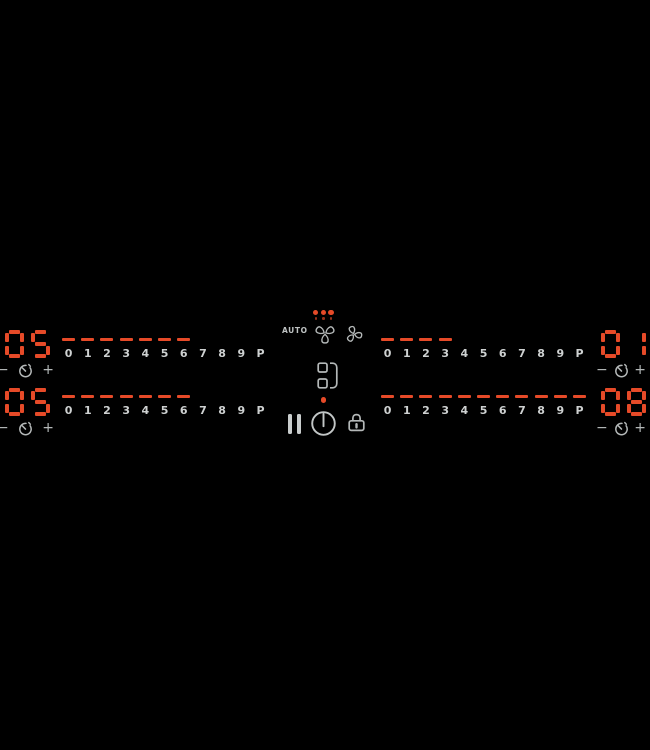 The height and width of the screenshot is (750, 650). What do you see at coordinates (387, 411) in the screenshot?
I see `level-label: 0` at bounding box center [387, 411].